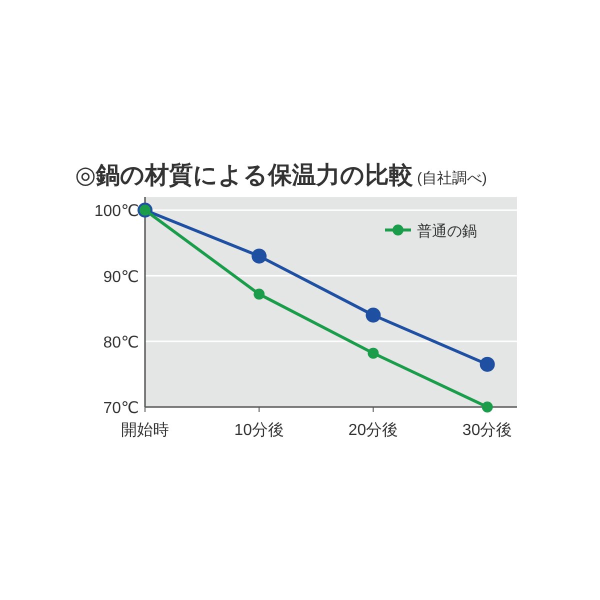 This screenshot has height=600, width=600. Describe the element at coordinates (116, 211) in the screenshot. I see `y-tick-label: 100℃` at that location.